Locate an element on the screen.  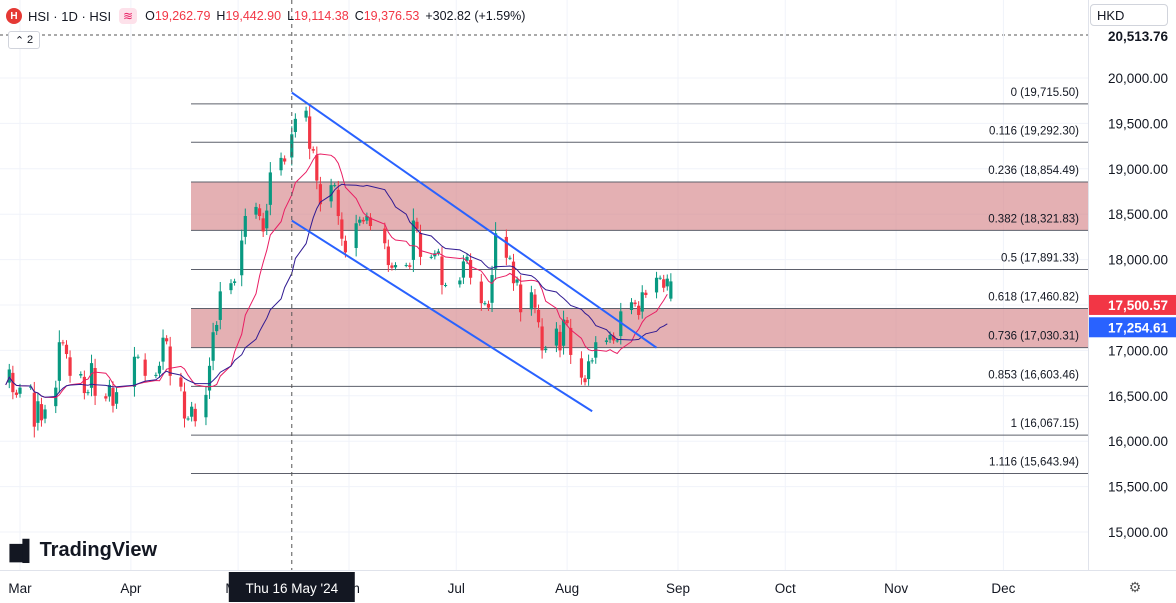
crosshair-label: Thu 16 May '24 is located at coordinates (291, 588).